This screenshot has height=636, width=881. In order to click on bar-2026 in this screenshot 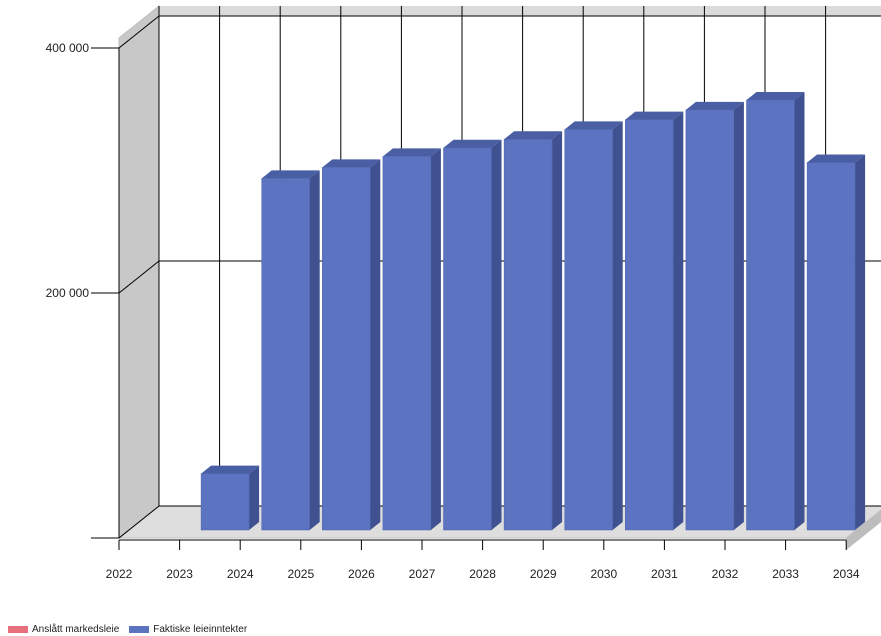, I will do `click(411, 339)`.